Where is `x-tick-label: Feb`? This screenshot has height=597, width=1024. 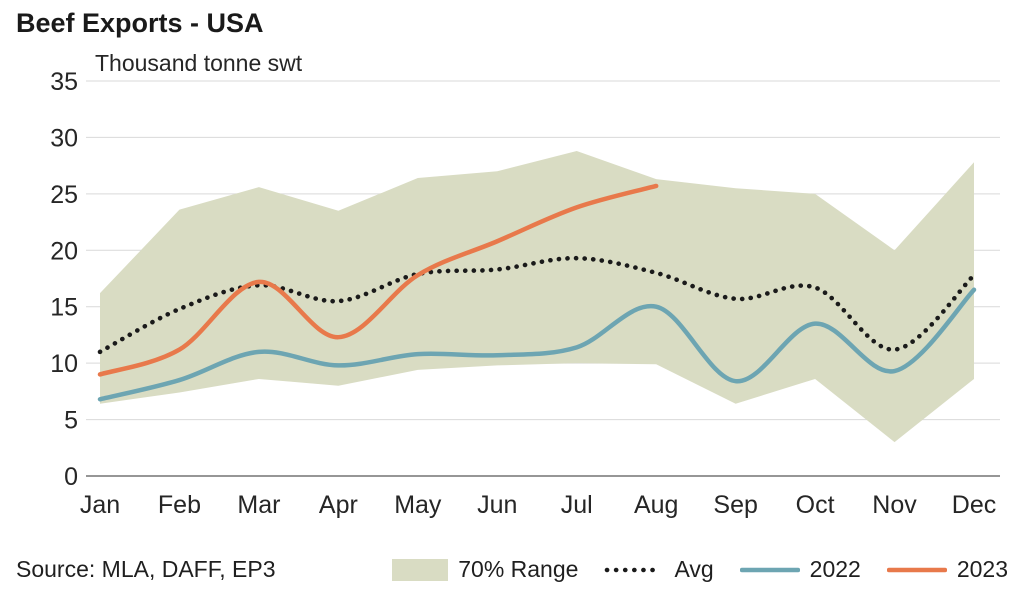
x-tick-label: Feb is located at coordinates (179, 505).